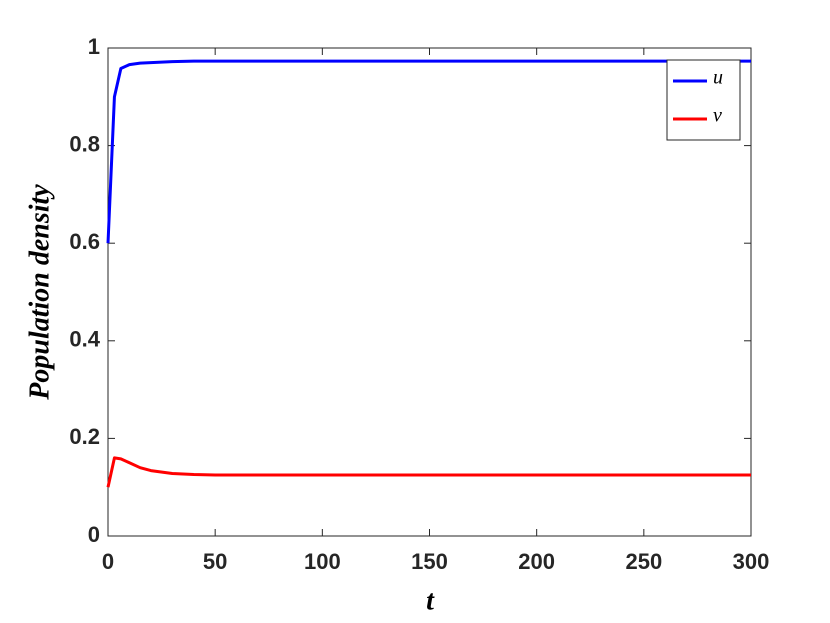 This screenshot has width=830, height=623. What do you see at coordinates (322, 561) in the screenshot?
I see `x-tick-label: 100` at bounding box center [322, 561].